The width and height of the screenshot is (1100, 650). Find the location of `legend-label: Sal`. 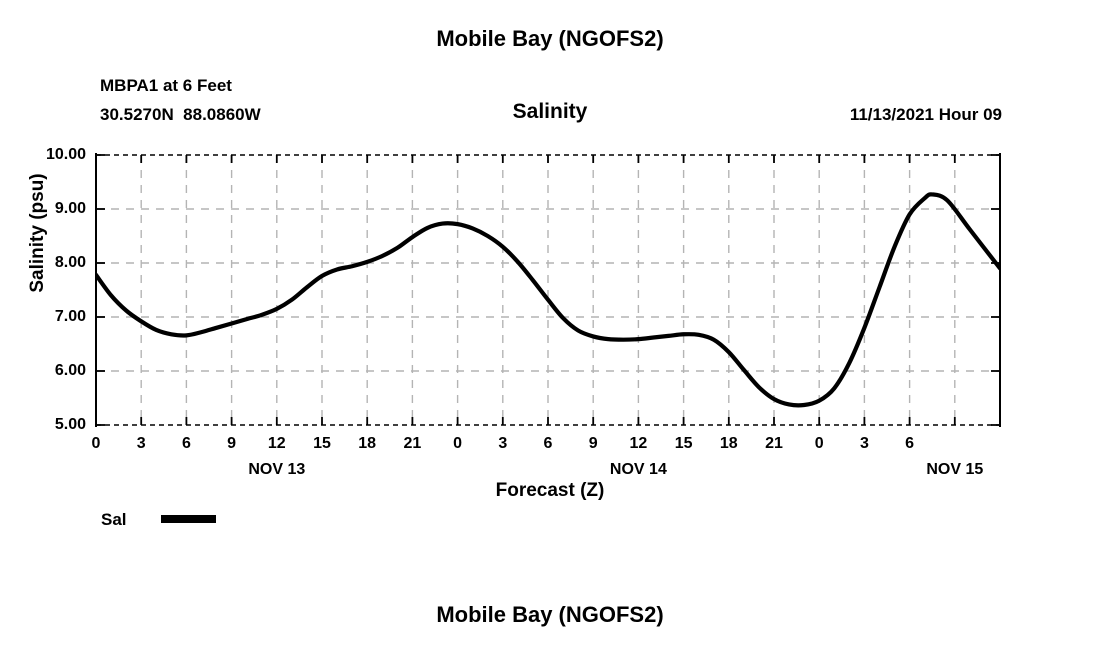

legend-label: Sal is located at coordinates (114, 519).